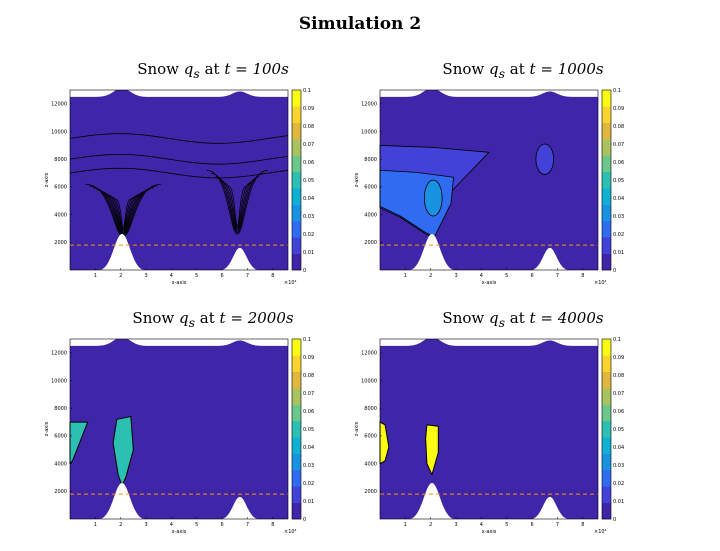 The height and width of the screenshot is (551, 720). Describe the element at coordinates (213, 319) in the screenshot. I see `panel-title: Snow qs at t = 2000s` at that location.